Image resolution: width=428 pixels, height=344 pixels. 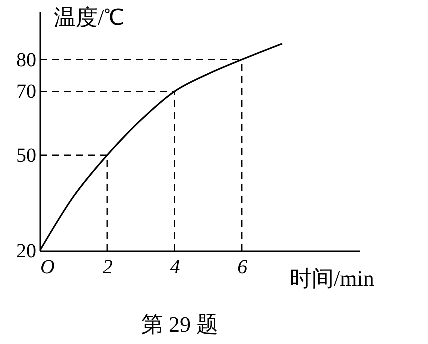 I want to click on y-tick-label: 80, so click(x=26, y=60).